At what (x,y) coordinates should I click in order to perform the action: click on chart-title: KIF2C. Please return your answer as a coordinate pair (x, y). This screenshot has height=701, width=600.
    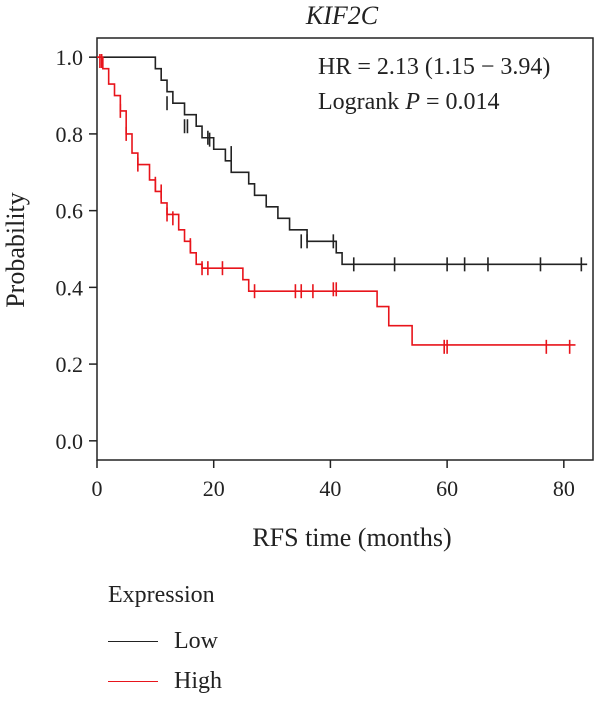
    Looking at the image, I should click on (342, 15).